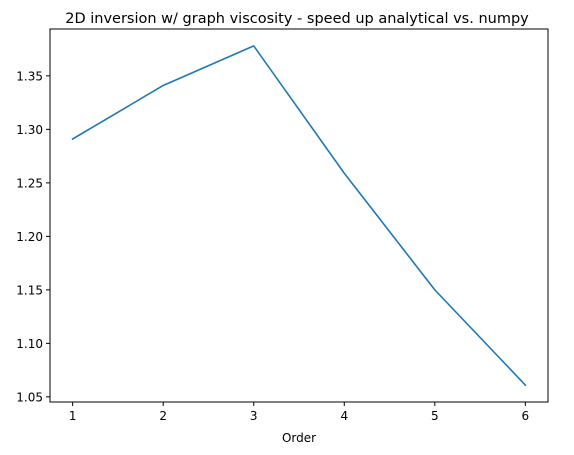 This screenshot has width=574, height=455. I want to click on y-tick-label: 1.10, so click(29, 344).